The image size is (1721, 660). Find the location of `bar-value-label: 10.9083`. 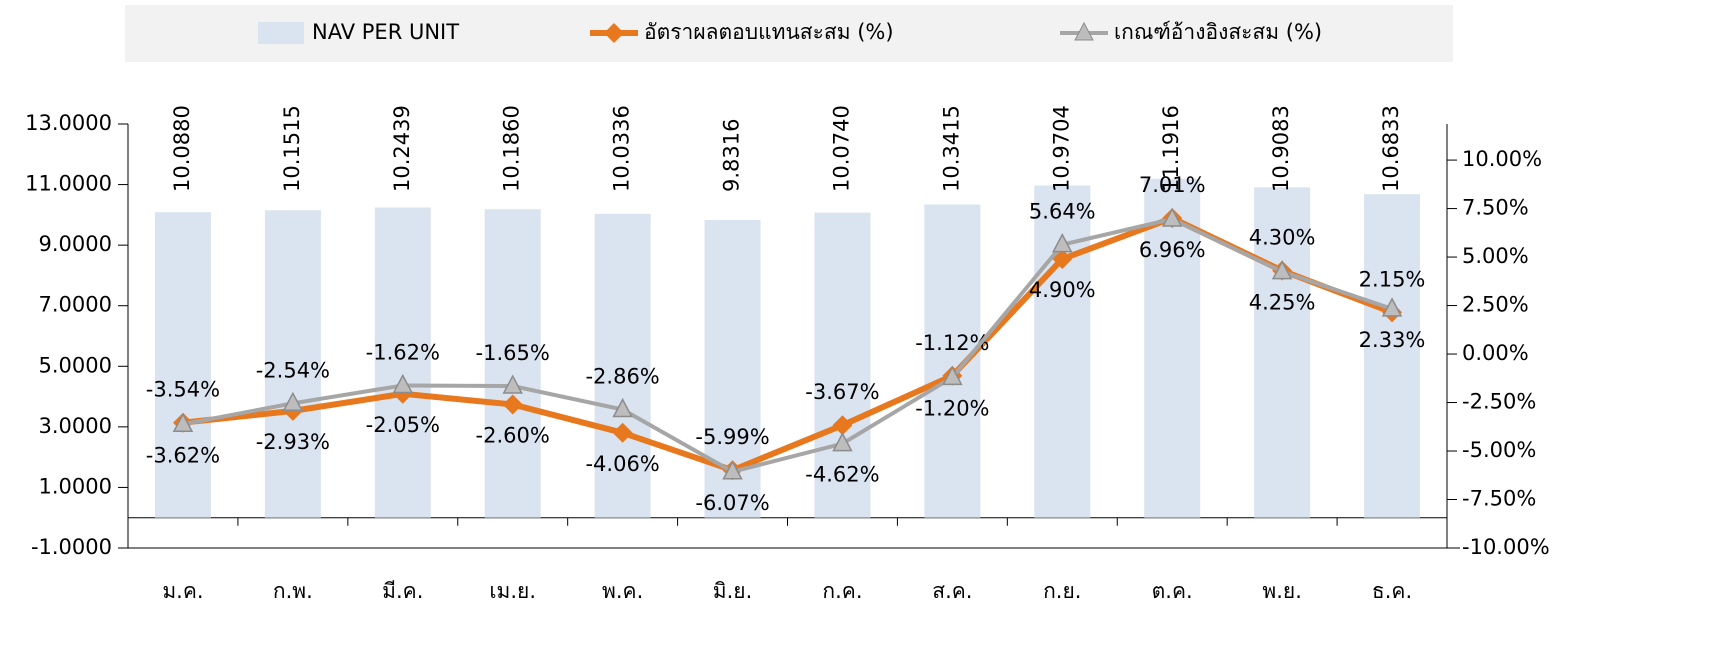

bar-value-label: 10.9083 is located at coordinates (1281, 148).